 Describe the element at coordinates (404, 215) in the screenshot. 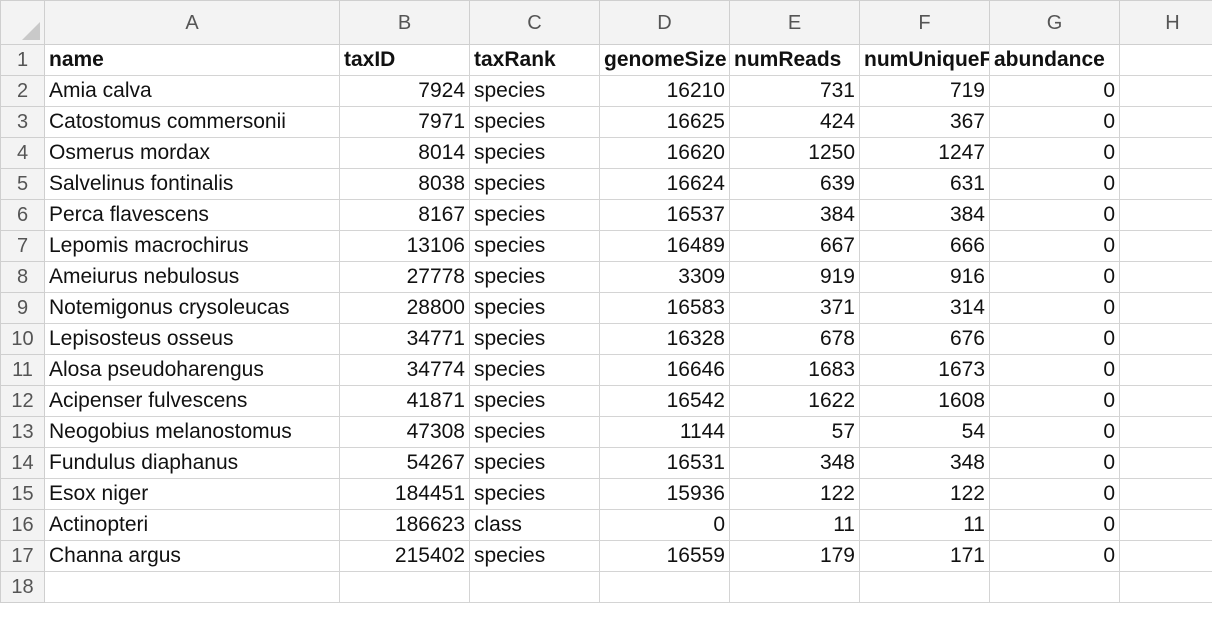

I see `cell: 8167` at that location.